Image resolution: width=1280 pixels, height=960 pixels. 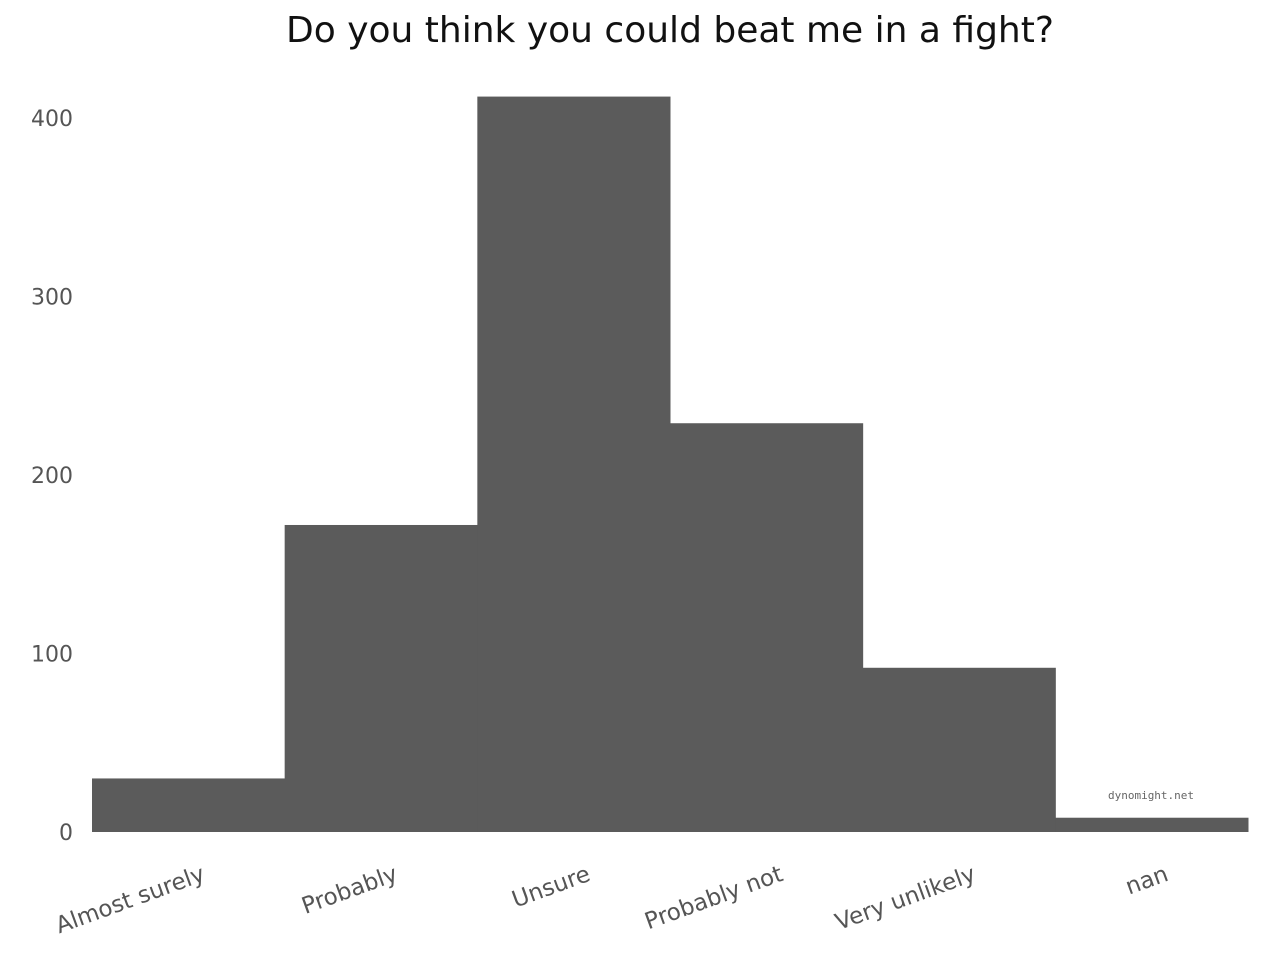 I want to click on x-tick-label: Very unlikely, so click(x=905, y=898).